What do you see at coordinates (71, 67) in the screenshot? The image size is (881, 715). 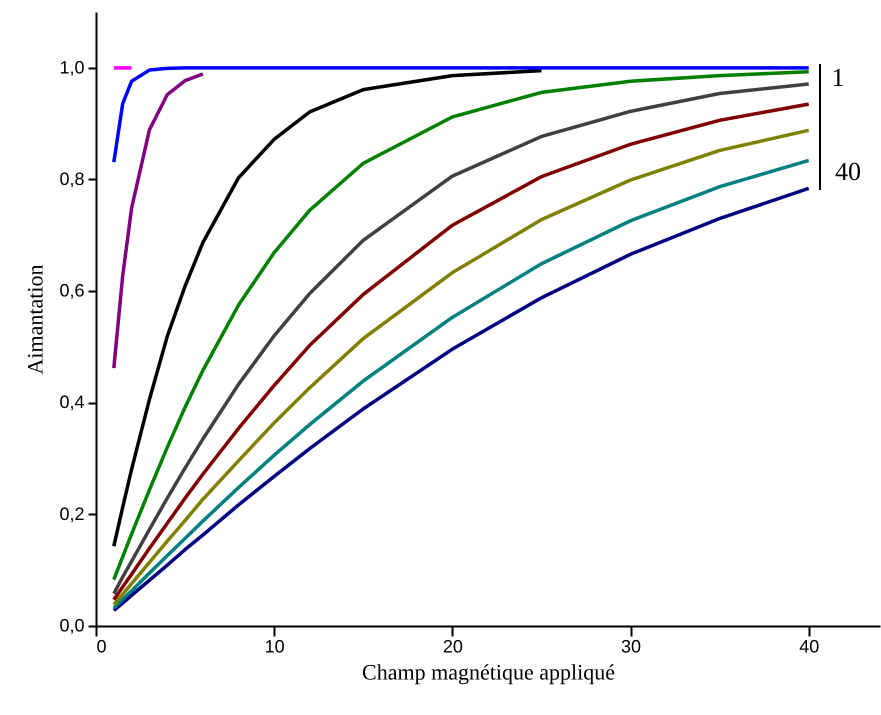 I see `y-tick-label: 1,0` at bounding box center [71, 67].